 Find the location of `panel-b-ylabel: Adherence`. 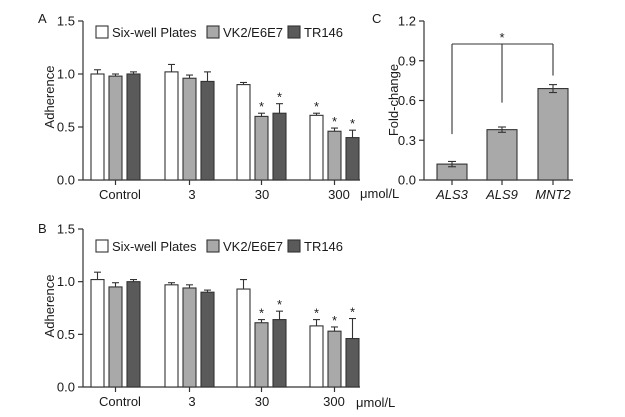

panel-b-ylabel: Adherence is located at coordinates (49, 306).